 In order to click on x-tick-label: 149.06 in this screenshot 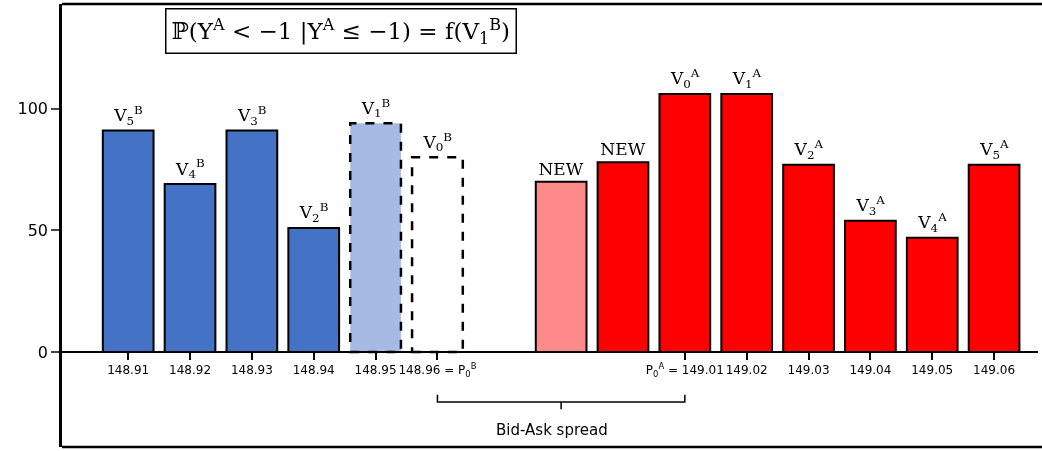, I will do `click(994, 370)`.